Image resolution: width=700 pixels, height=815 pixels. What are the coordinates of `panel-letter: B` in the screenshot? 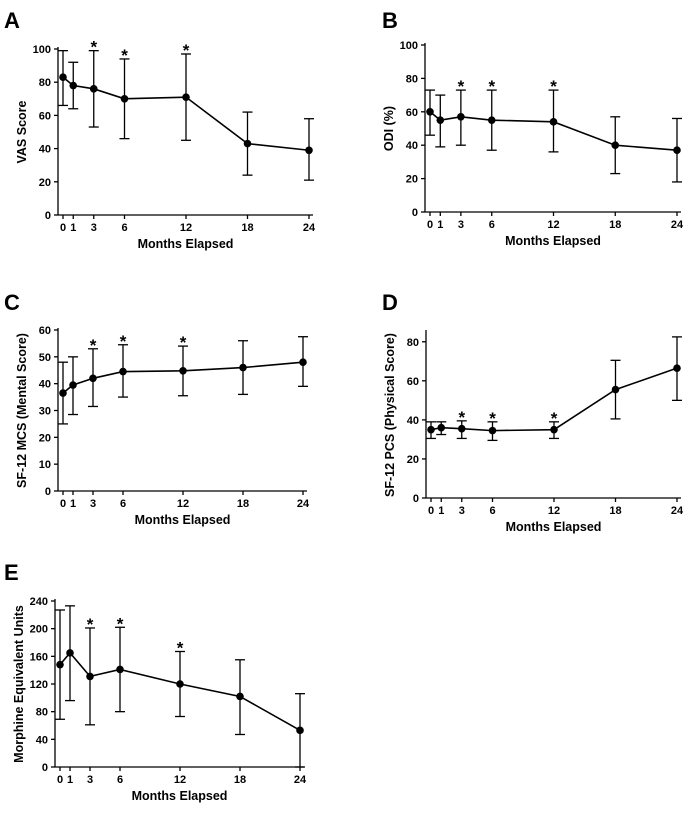 It's located at (390, 20).